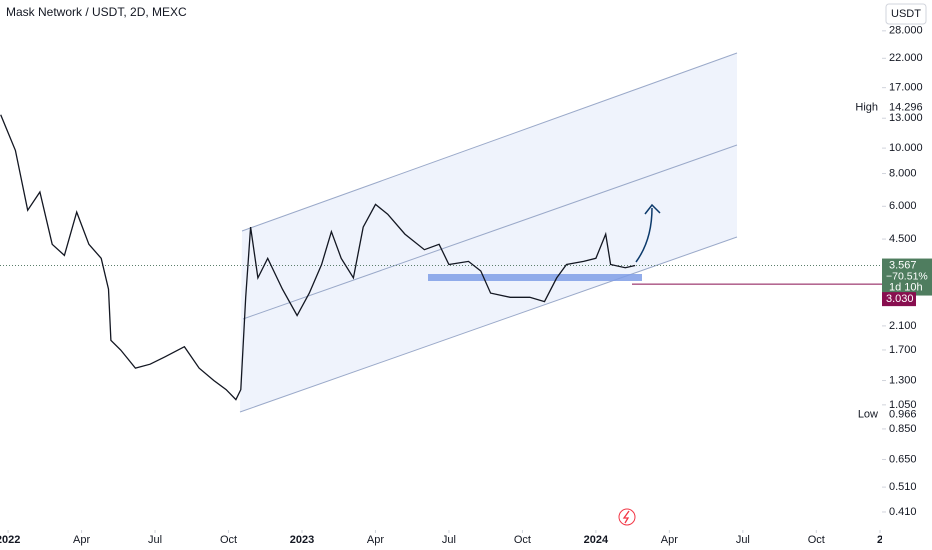 The image size is (932, 550). I want to click on alert-icon, so click(627, 517).